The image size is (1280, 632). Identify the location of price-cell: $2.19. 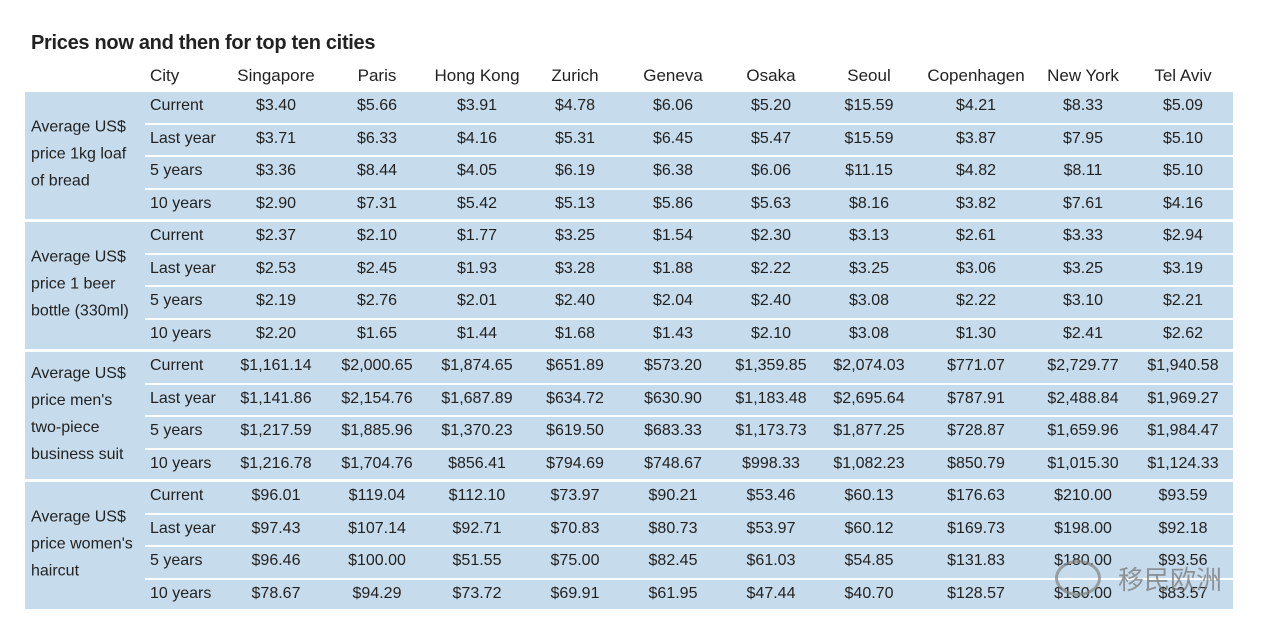
(276, 300).